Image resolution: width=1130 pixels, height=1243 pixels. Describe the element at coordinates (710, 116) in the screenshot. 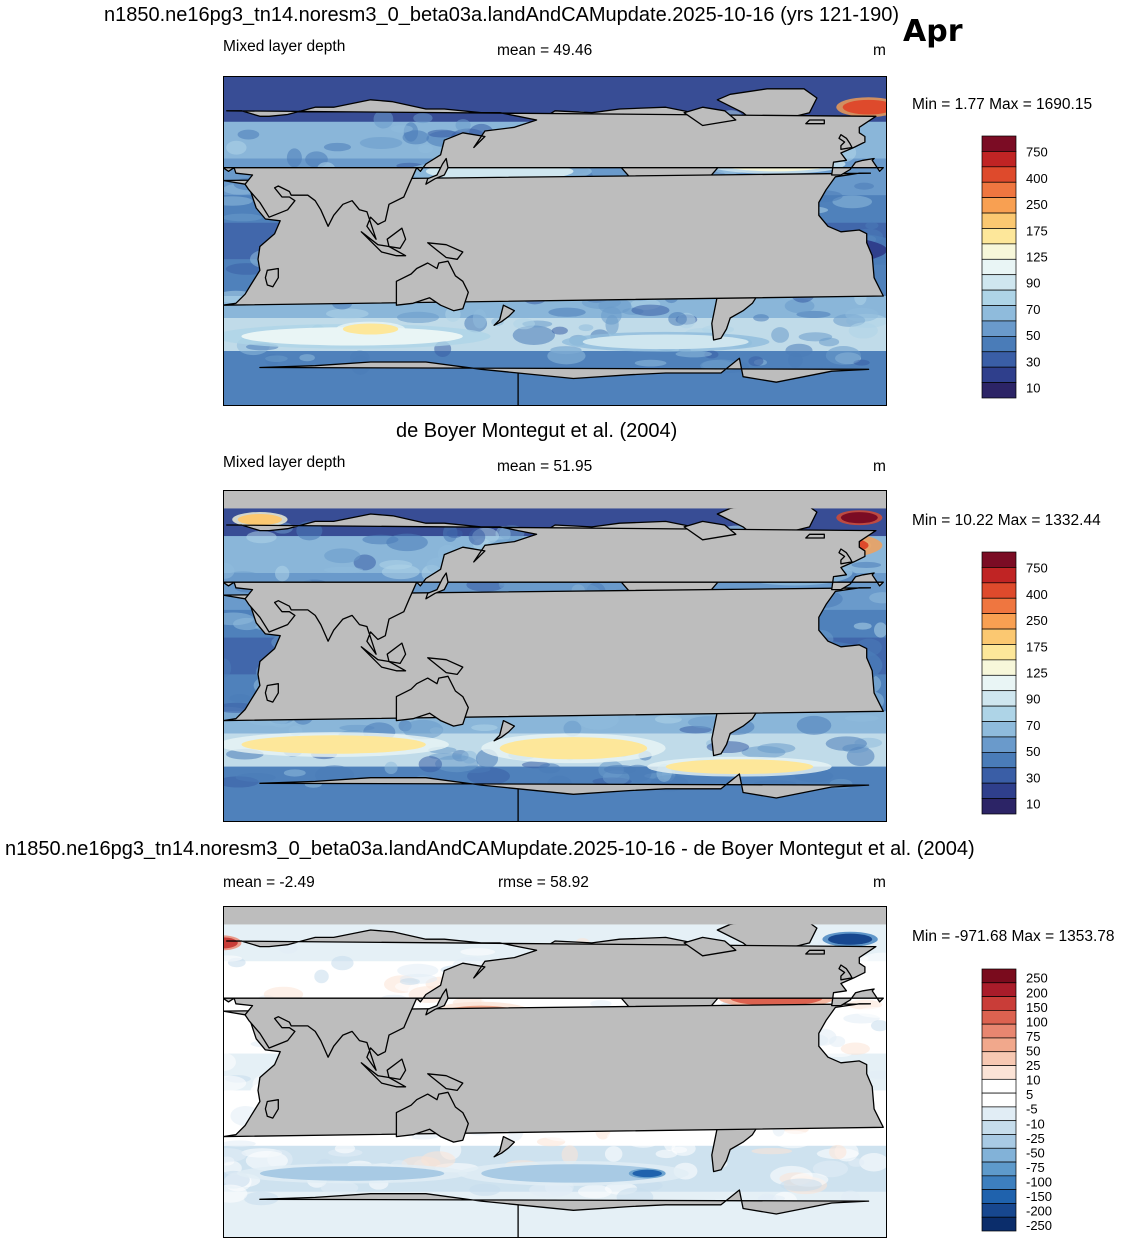

I see `land-baffin-island` at that location.